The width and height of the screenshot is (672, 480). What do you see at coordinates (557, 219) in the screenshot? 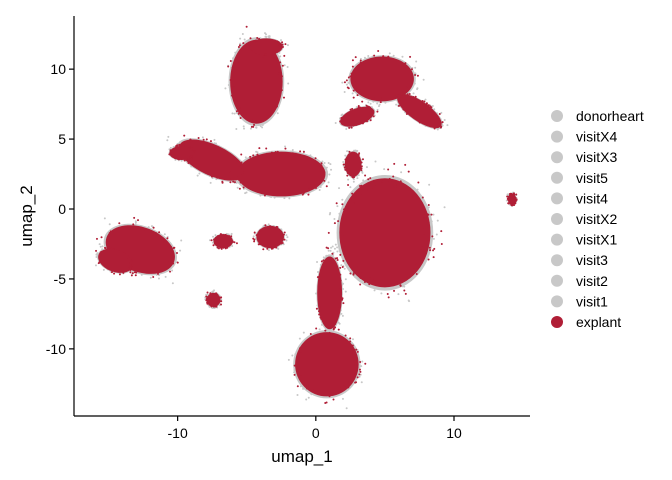
I see `legend-key-visitX2` at bounding box center [557, 219].